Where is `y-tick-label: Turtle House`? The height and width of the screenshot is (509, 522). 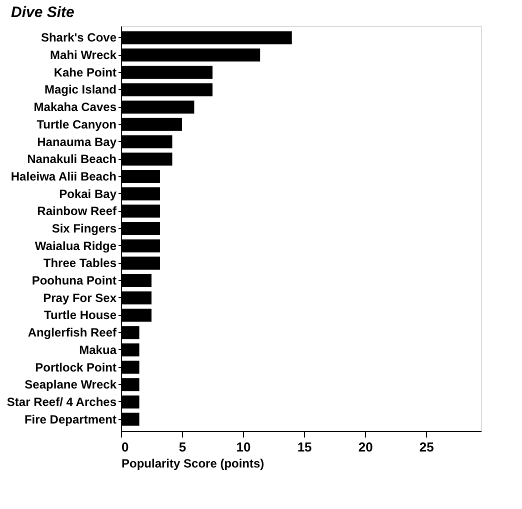
y-tick-label: Turtle House is located at coordinates (80, 315).